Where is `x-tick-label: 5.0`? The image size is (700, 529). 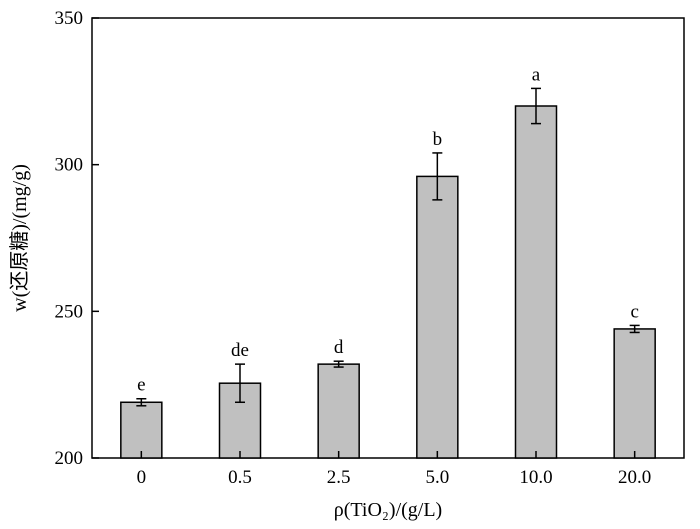
x-tick-label: 5.0 is located at coordinates (437, 477).